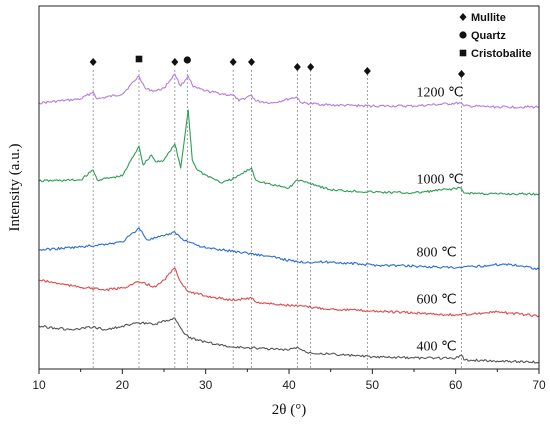 The height and width of the screenshot is (428, 550). What do you see at coordinates (437, 300) in the screenshot?
I see `series-label: 600 ℃` at bounding box center [437, 300].